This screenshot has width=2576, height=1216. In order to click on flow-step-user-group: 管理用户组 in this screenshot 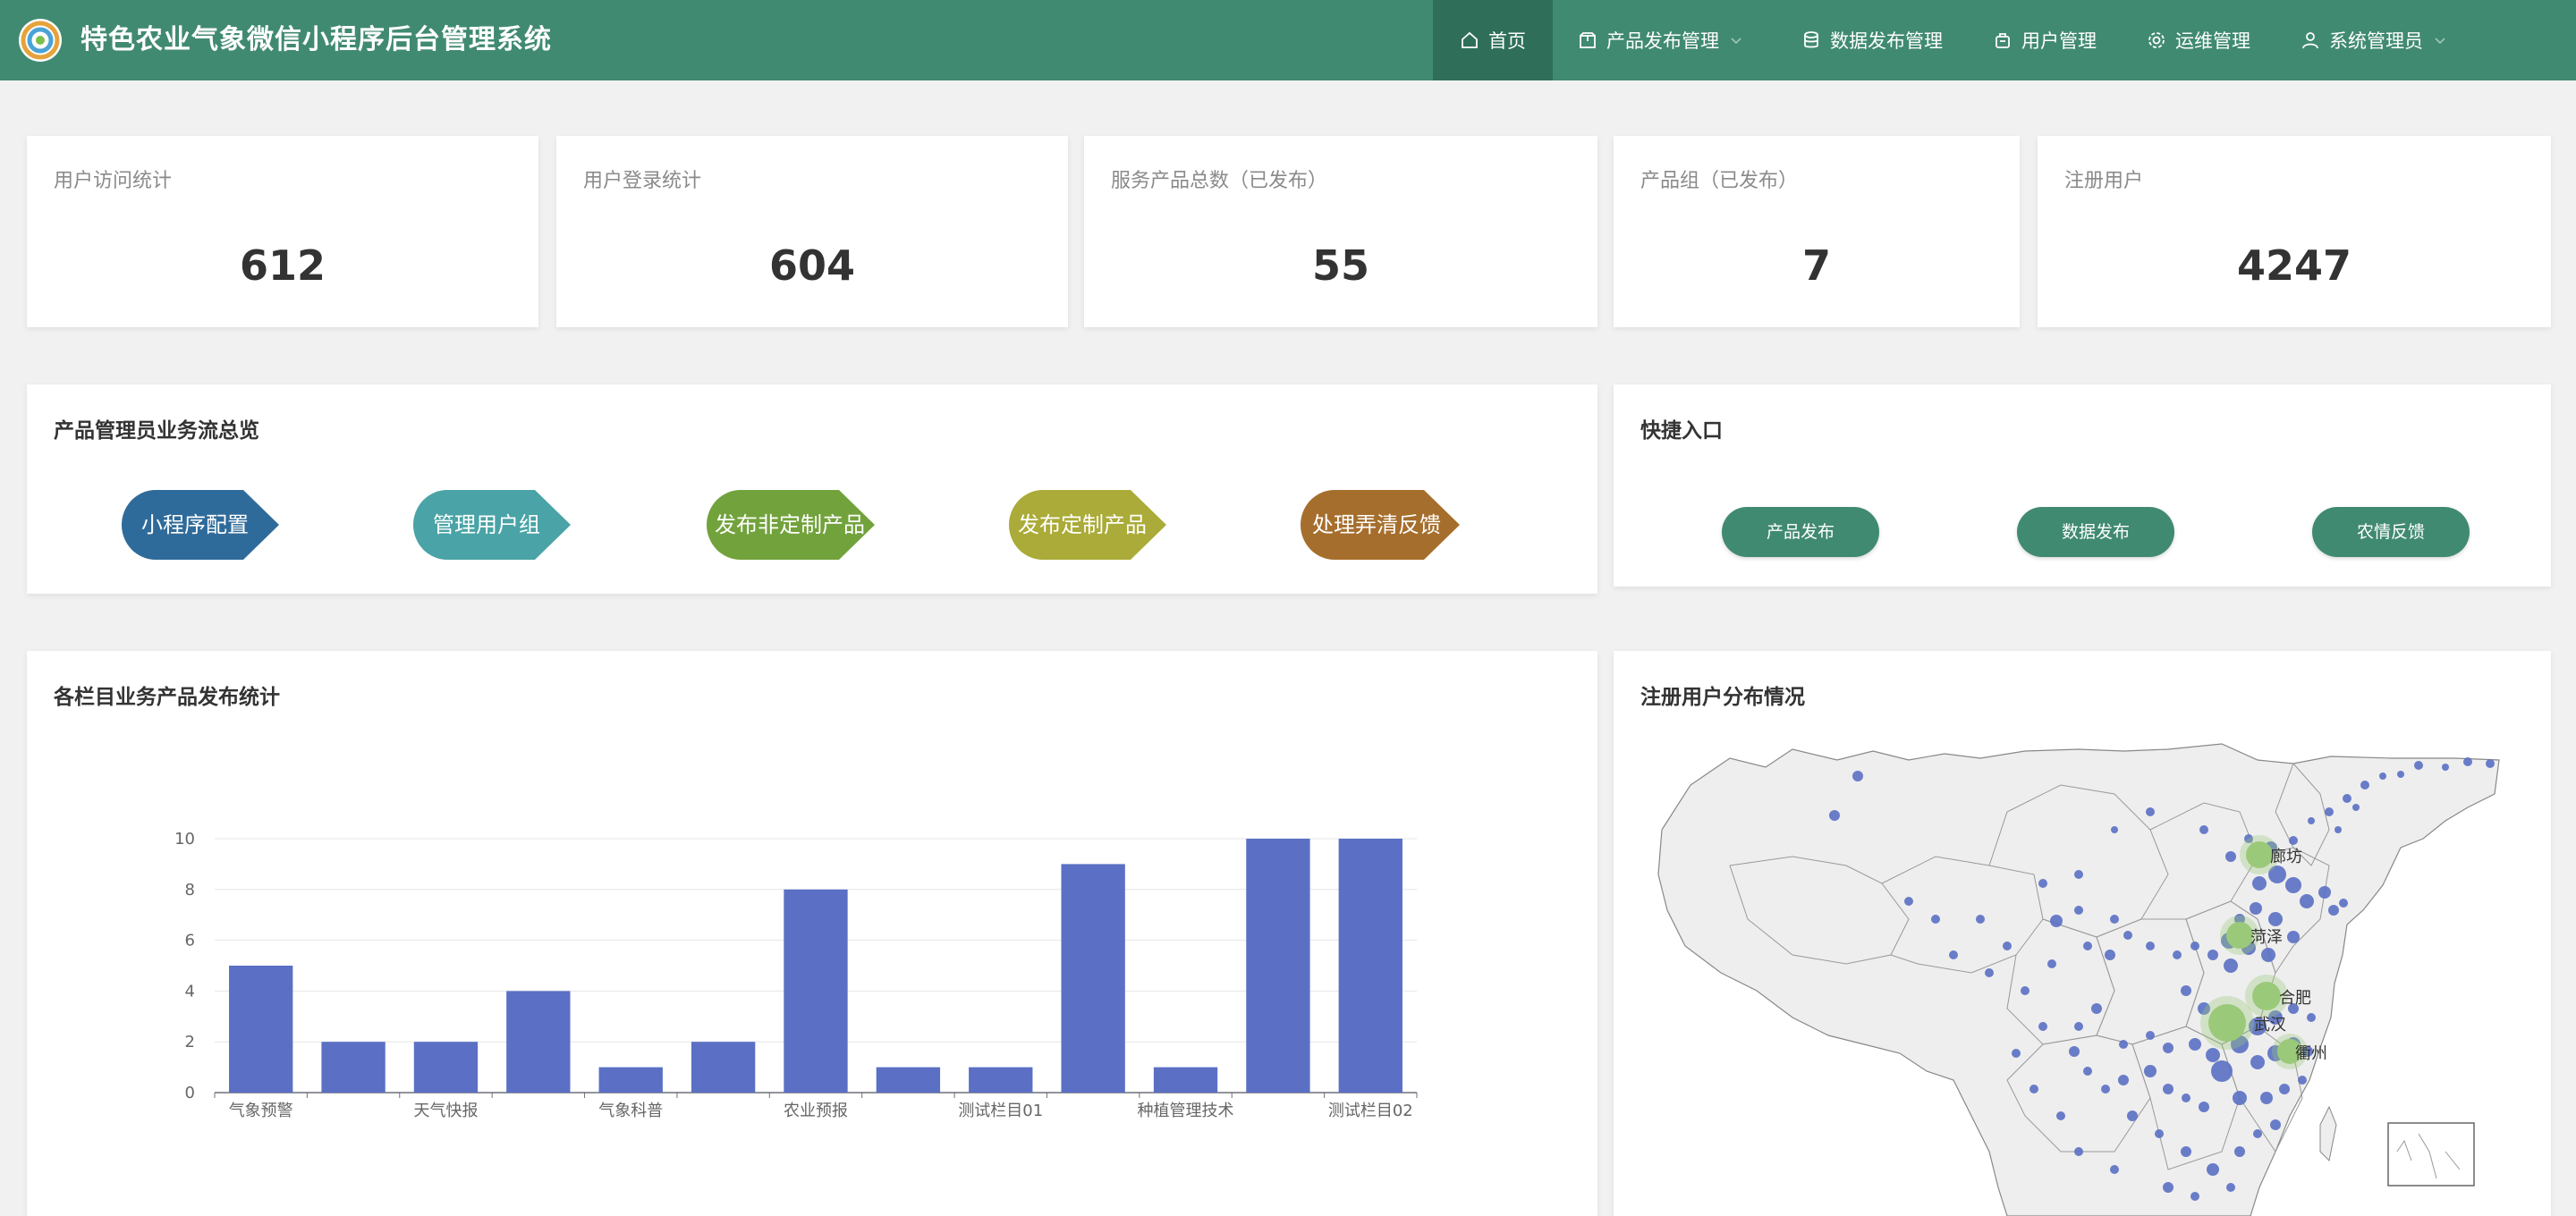, I will do `click(492, 525)`.